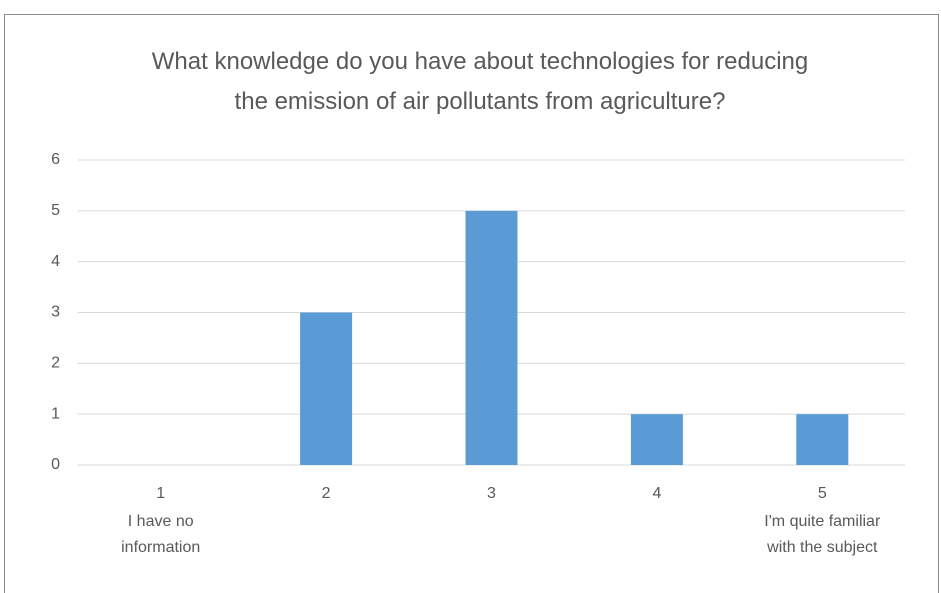 This screenshot has height=593, width=941. Describe the element at coordinates (822, 521) in the screenshot. I see `x-tick-description: I'm quite familiar` at that location.